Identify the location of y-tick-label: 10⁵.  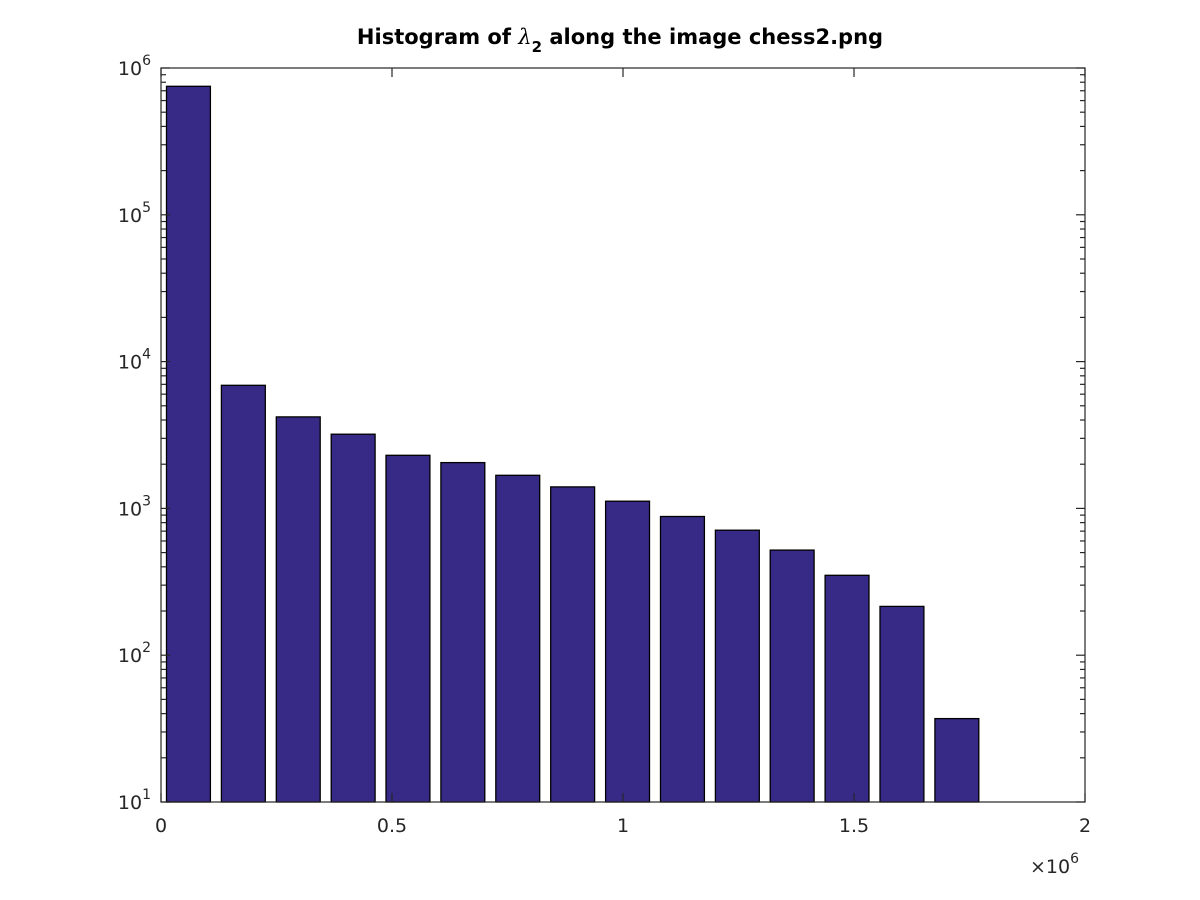
(134, 213).